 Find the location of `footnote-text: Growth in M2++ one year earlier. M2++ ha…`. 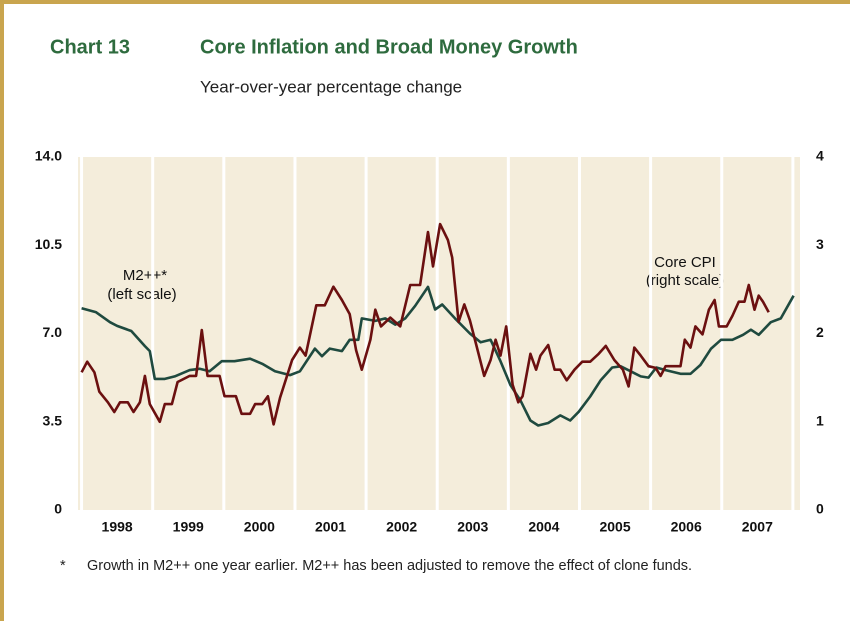

footnote-text: Growth in M2++ one year earlier. M2++ ha… is located at coordinates (390, 566).